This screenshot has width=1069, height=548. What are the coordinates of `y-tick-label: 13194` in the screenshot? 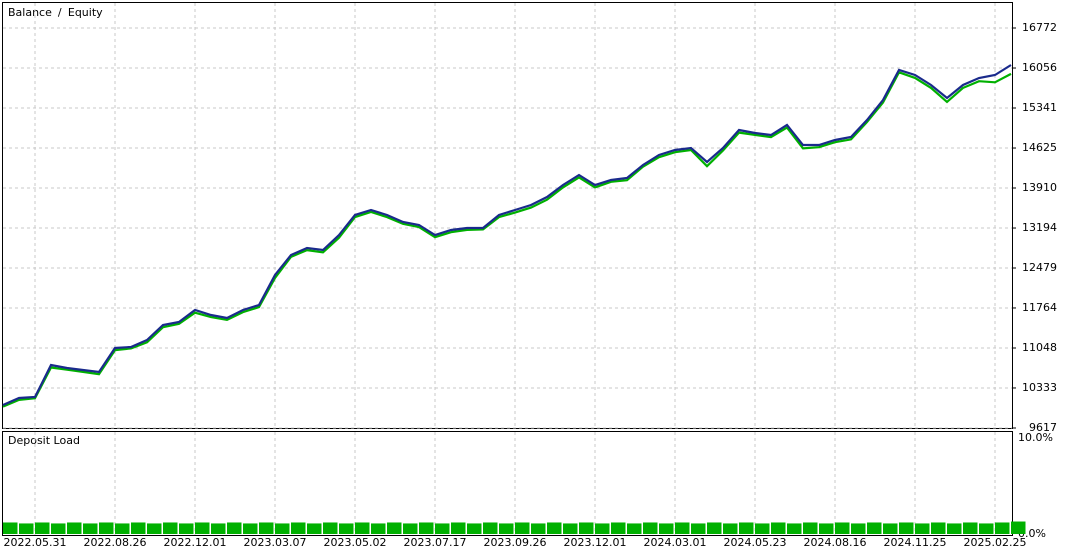 It's located at (1039, 227).